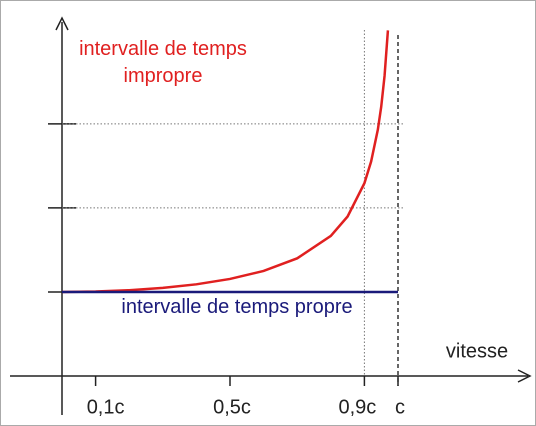  Describe the element at coordinates (524, 376) in the screenshot. I see `x-arrow` at that location.